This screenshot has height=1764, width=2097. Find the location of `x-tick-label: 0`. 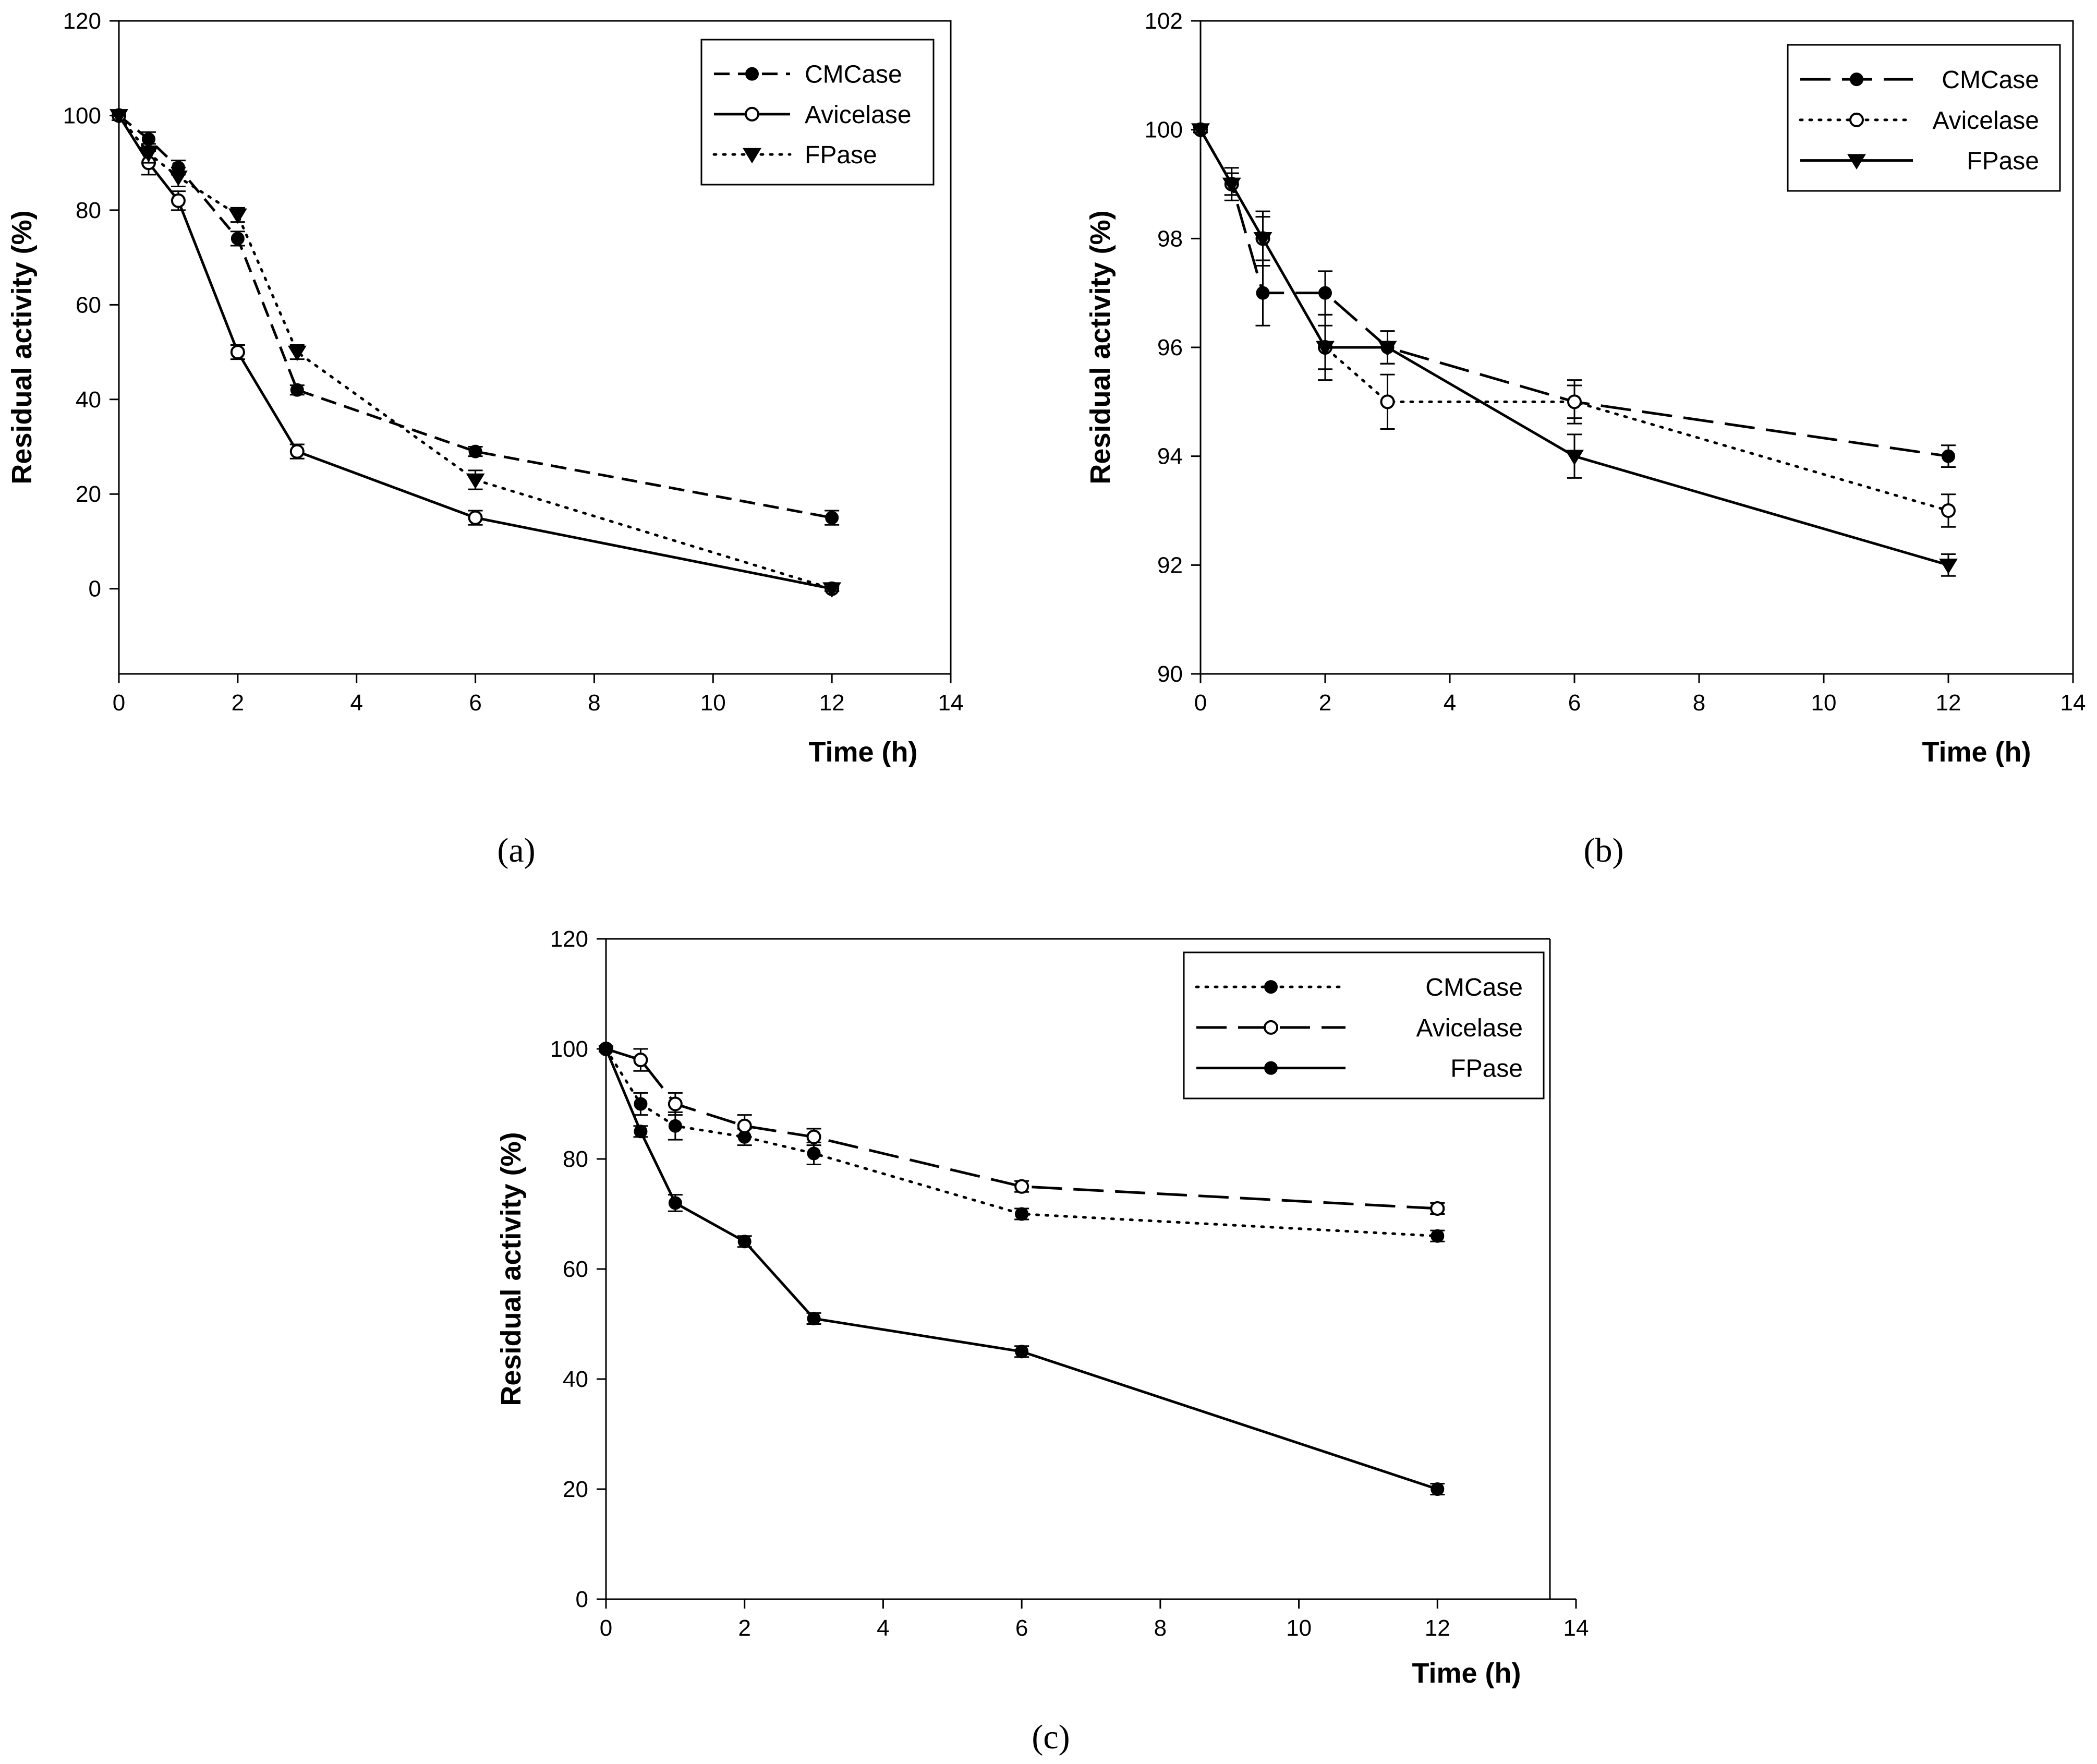

x-tick-label: 0 is located at coordinates (1200, 703).